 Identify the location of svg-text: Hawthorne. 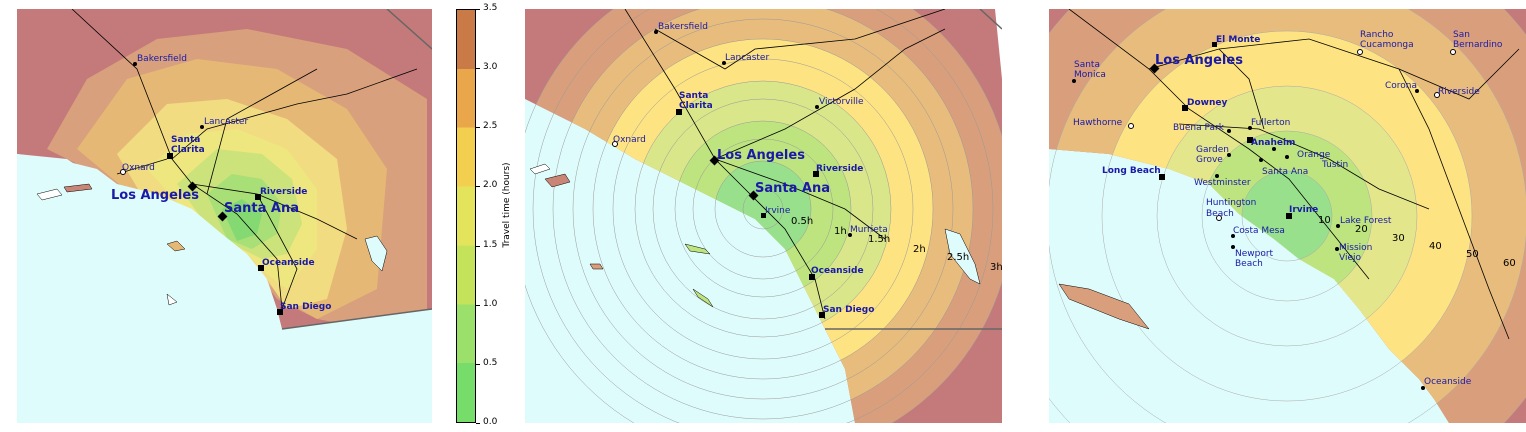
(1098, 123).